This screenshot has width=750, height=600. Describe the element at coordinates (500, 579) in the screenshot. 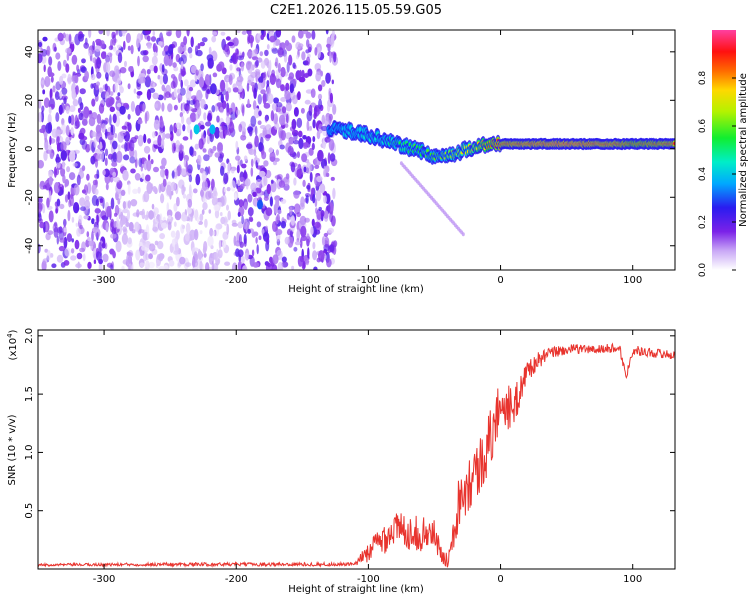

I see `x-tick-label: 0` at that location.